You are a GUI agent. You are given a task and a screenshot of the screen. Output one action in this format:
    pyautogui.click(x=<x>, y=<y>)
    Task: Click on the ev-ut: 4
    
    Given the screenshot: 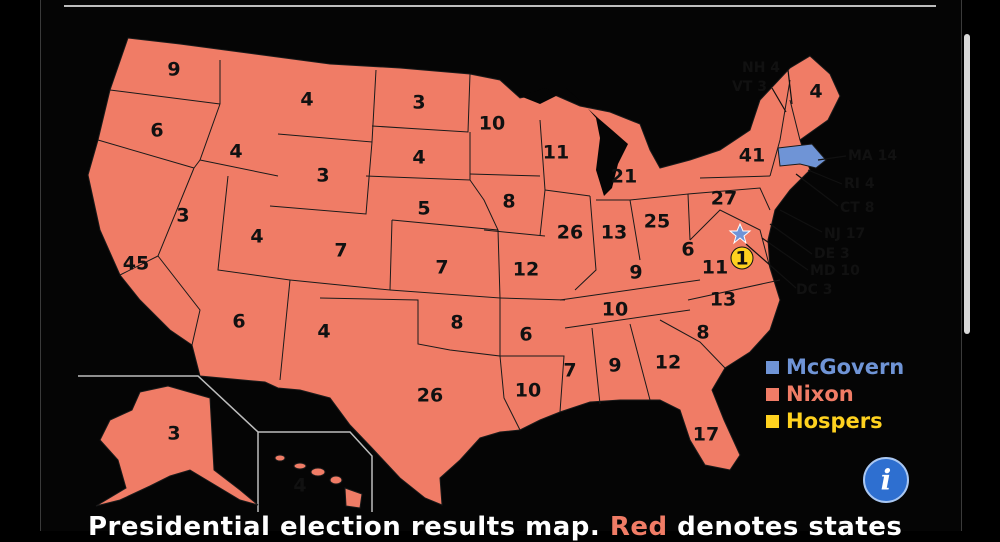 What is the action you would take?
    pyautogui.click(x=256, y=237)
    